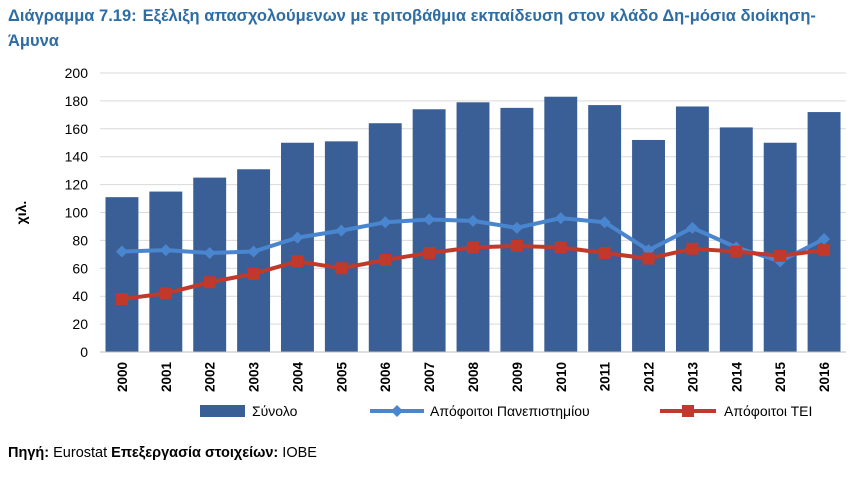 This screenshot has width=852, height=477. I want to click on x-tick-label: 2014, so click(736, 377).